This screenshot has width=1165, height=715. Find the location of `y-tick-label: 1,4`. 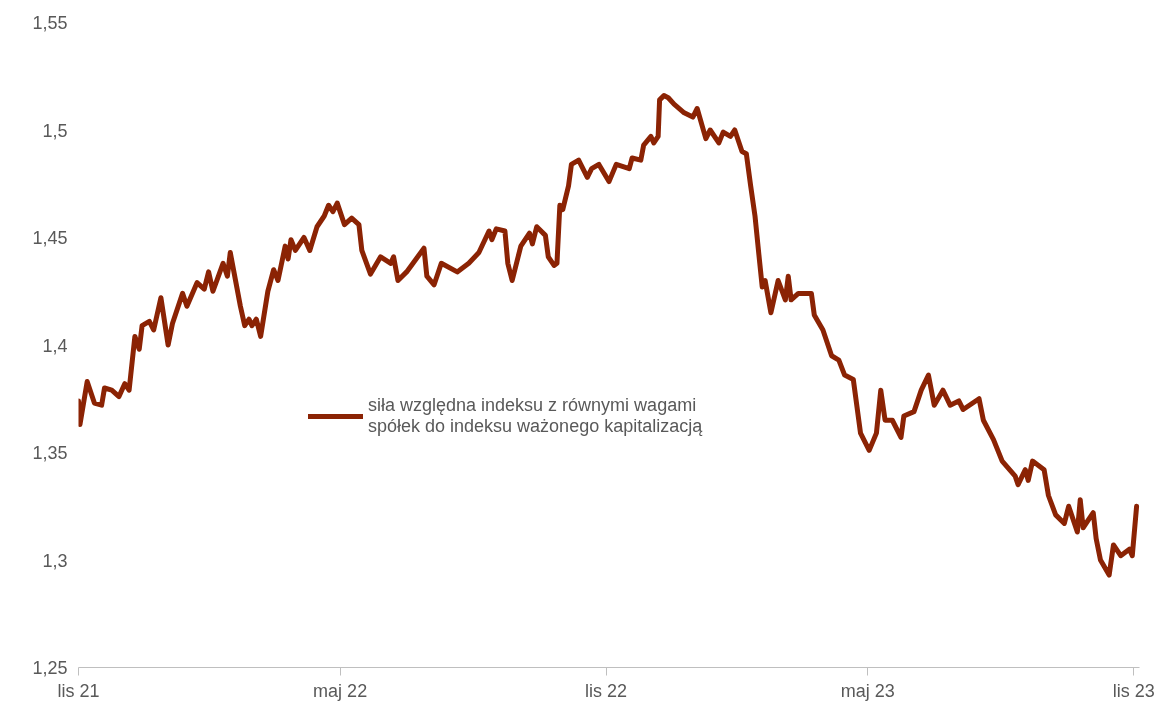

y-tick-label: 1,4 is located at coordinates (55, 345).